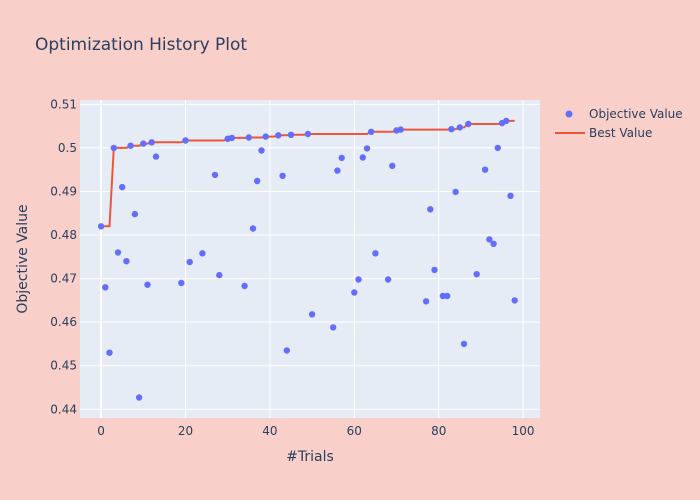 This screenshot has width=700, height=500. I want to click on y-tick-label: 0.45, so click(63, 366).